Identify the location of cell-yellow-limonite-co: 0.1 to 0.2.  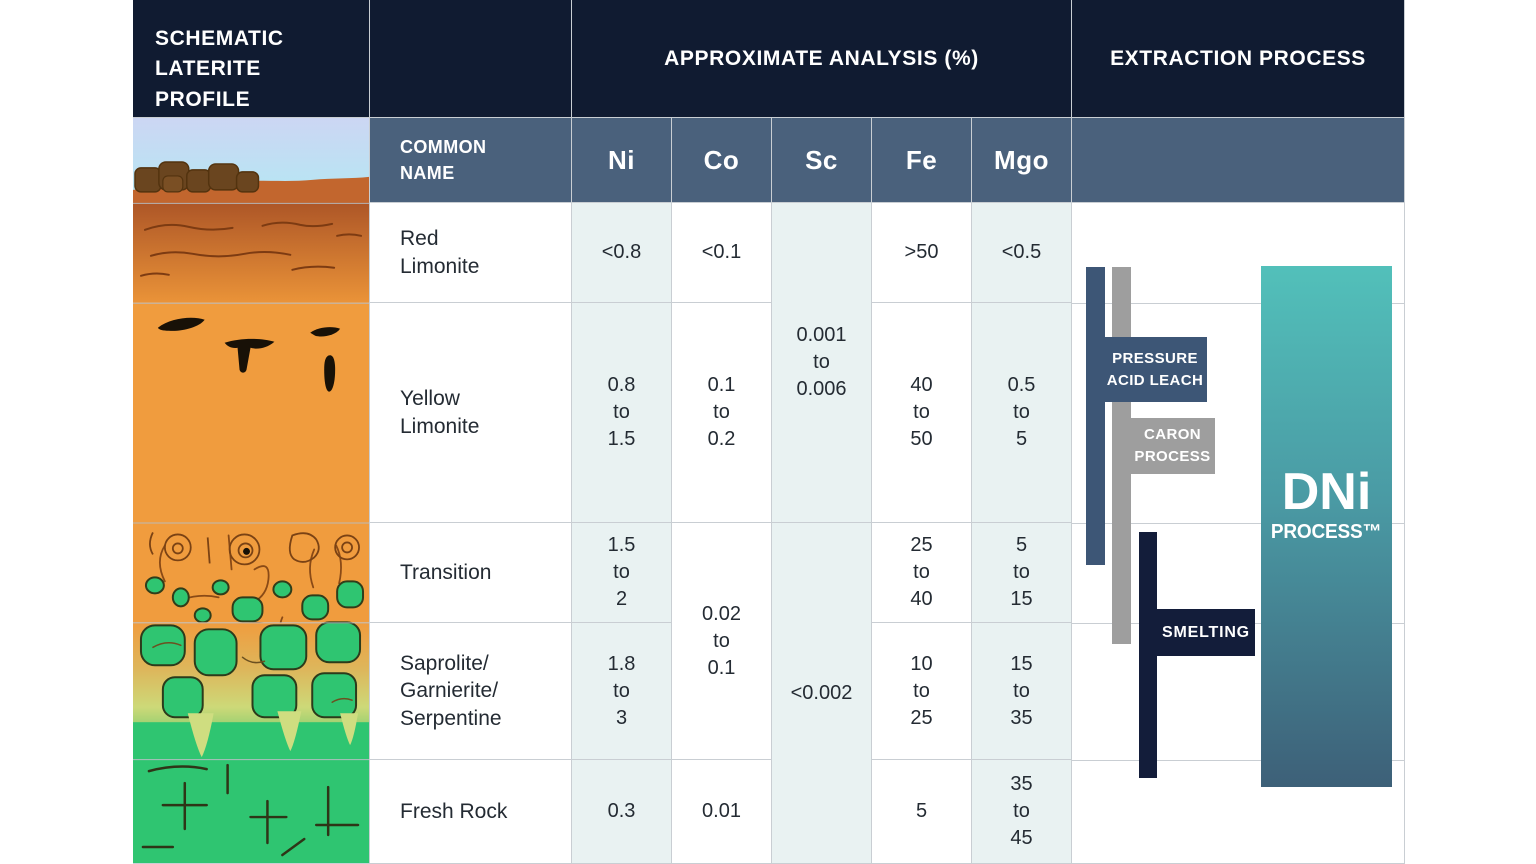
(722, 413).